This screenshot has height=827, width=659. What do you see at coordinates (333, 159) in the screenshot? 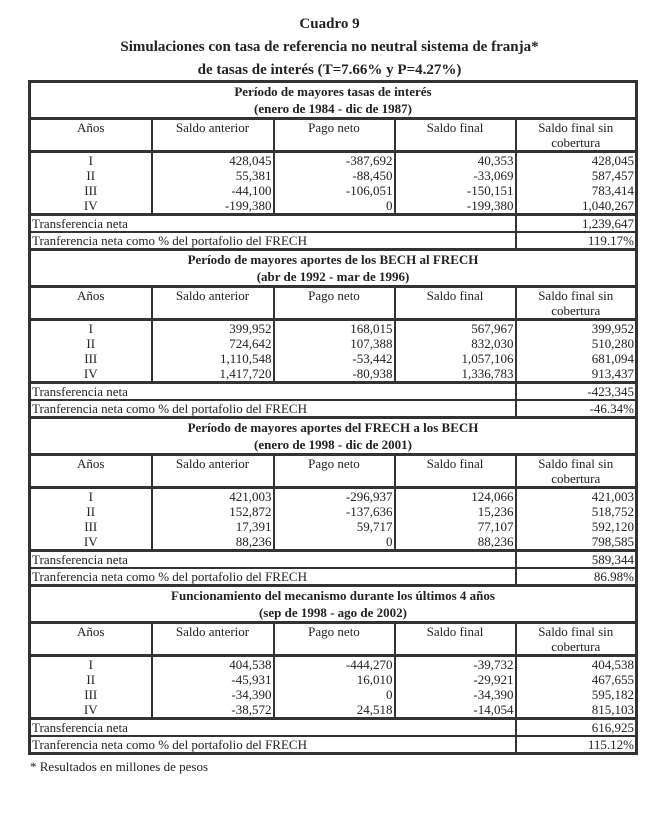
I see `table-row: I 428,045 -387,692 40,353 428,045` at bounding box center [333, 159].